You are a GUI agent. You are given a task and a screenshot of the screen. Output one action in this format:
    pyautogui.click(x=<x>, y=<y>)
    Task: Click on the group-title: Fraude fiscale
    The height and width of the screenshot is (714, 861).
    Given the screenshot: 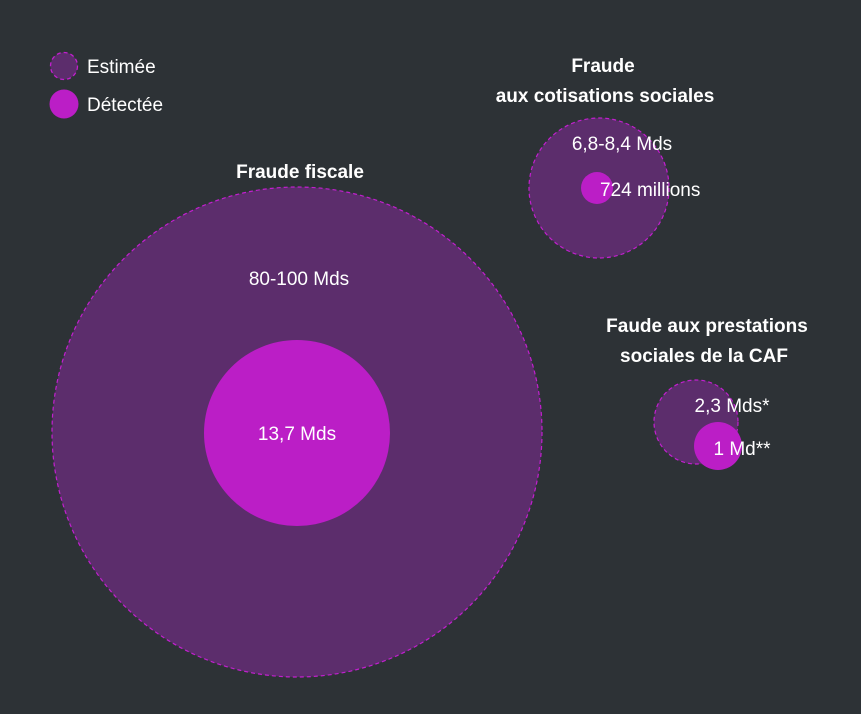 What is the action you would take?
    pyautogui.click(x=300, y=172)
    